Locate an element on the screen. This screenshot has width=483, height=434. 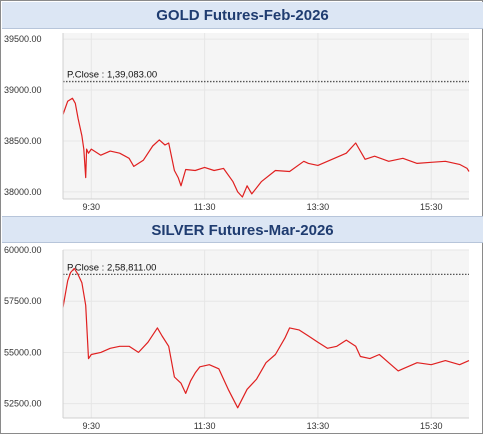
gold-x-tick-label: 13:30 is located at coordinates (318, 207).